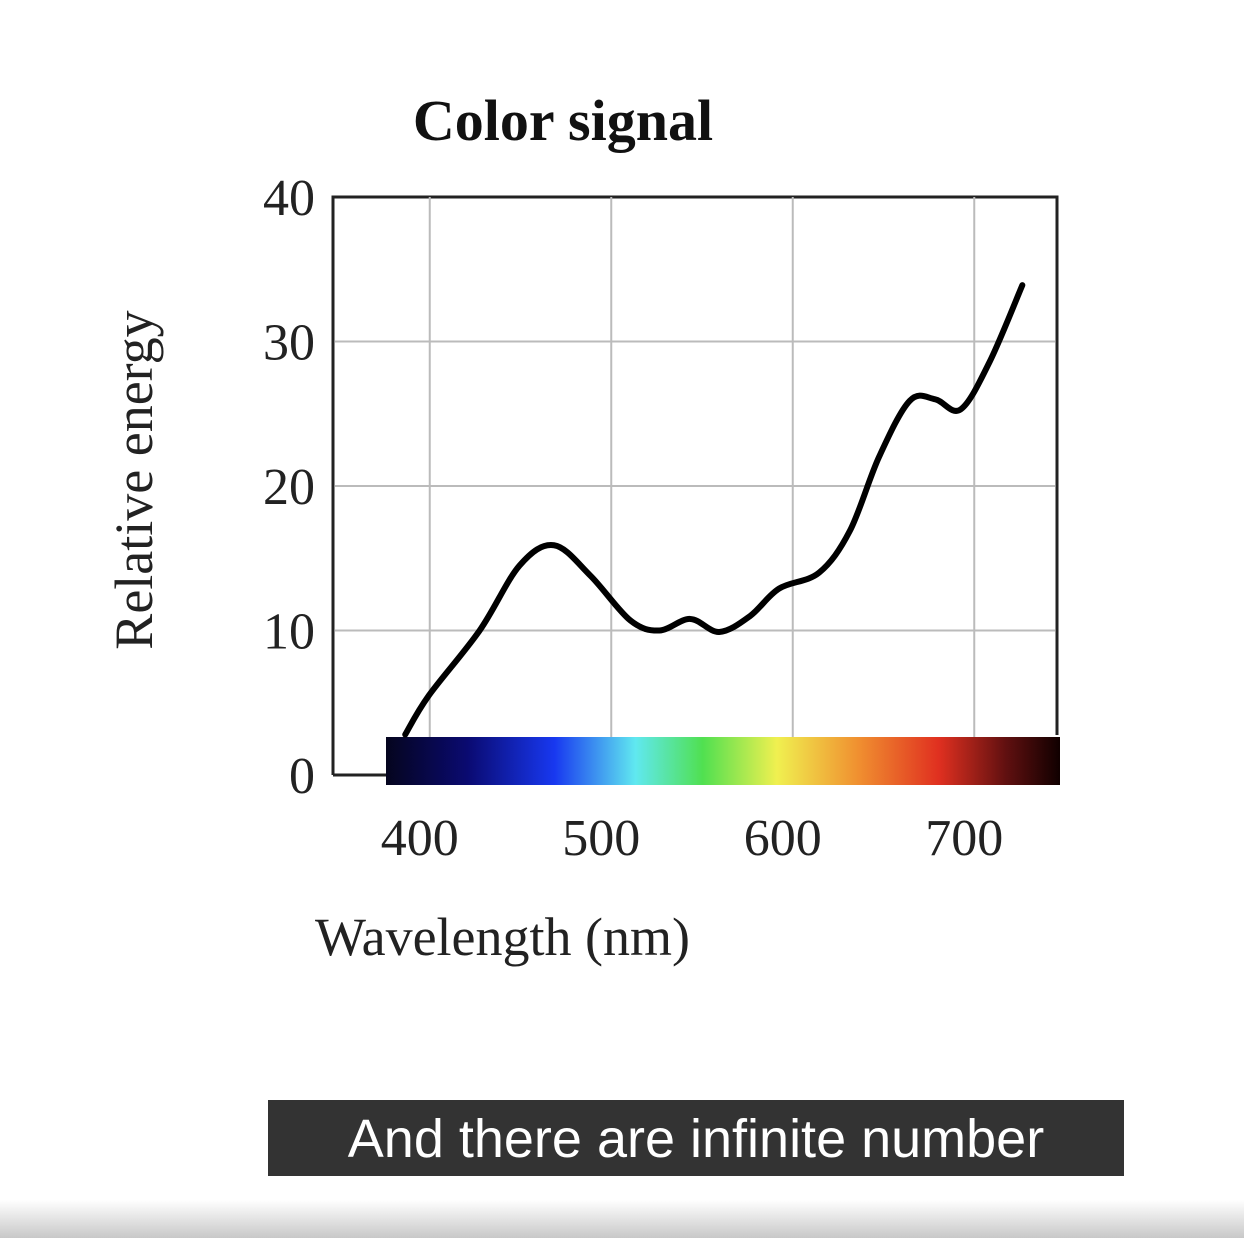 This screenshot has width=1244, height=1238. What do you see at coordinates (289, 198) in the screenshot?
I see `y-tick-label: 40` at bounding box center [289, 198].